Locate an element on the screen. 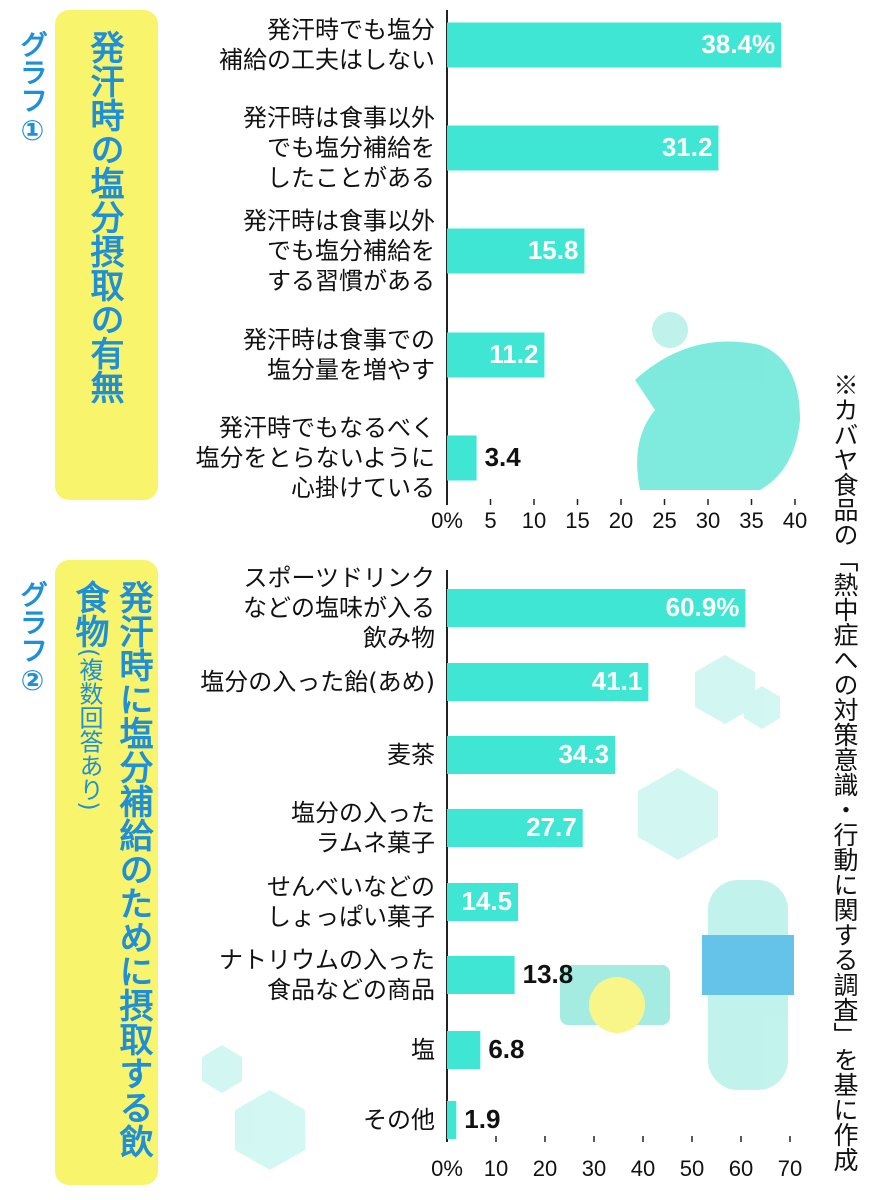  value-label: 60.9% is located at coordinates (703, 607).